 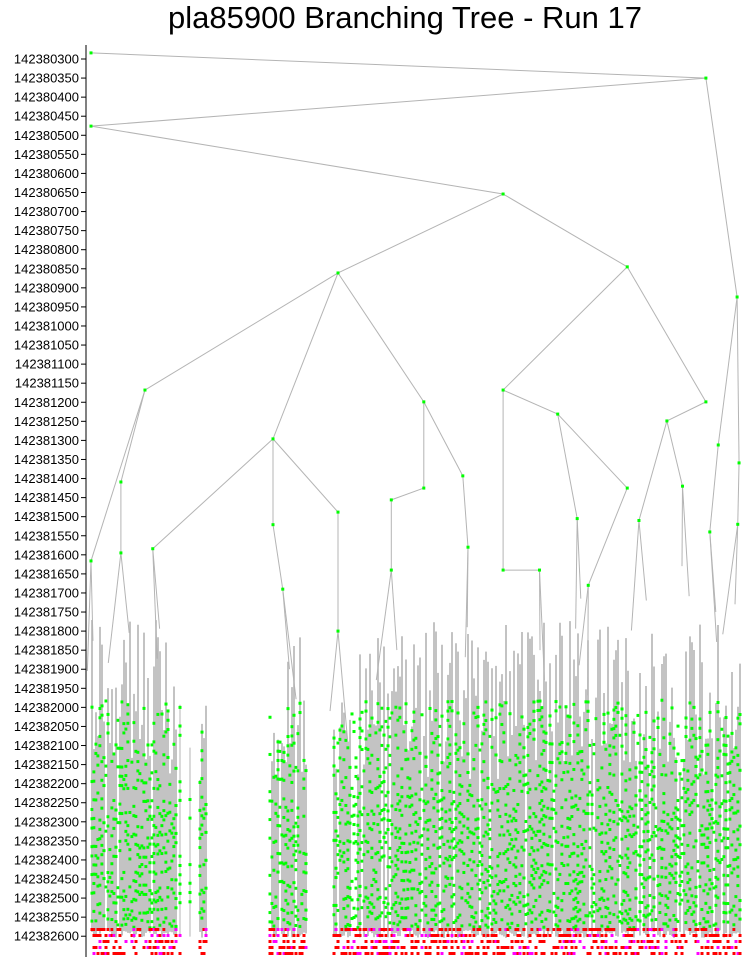 What do you see at coordinates (46, 917) in the screenshot?
I see `y-tick-label: 142382550` at bounding box center [46, 917].